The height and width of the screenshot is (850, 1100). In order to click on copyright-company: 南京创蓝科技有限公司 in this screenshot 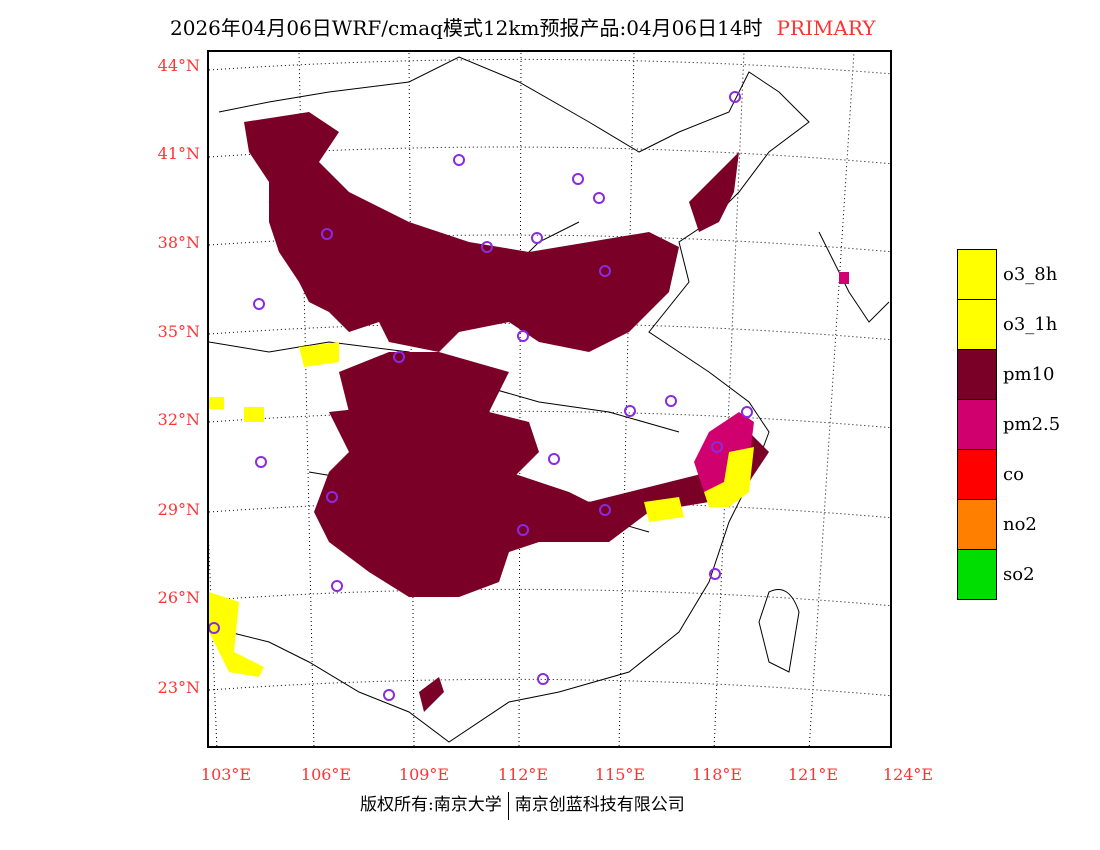, I will do `click(599, 805)`.